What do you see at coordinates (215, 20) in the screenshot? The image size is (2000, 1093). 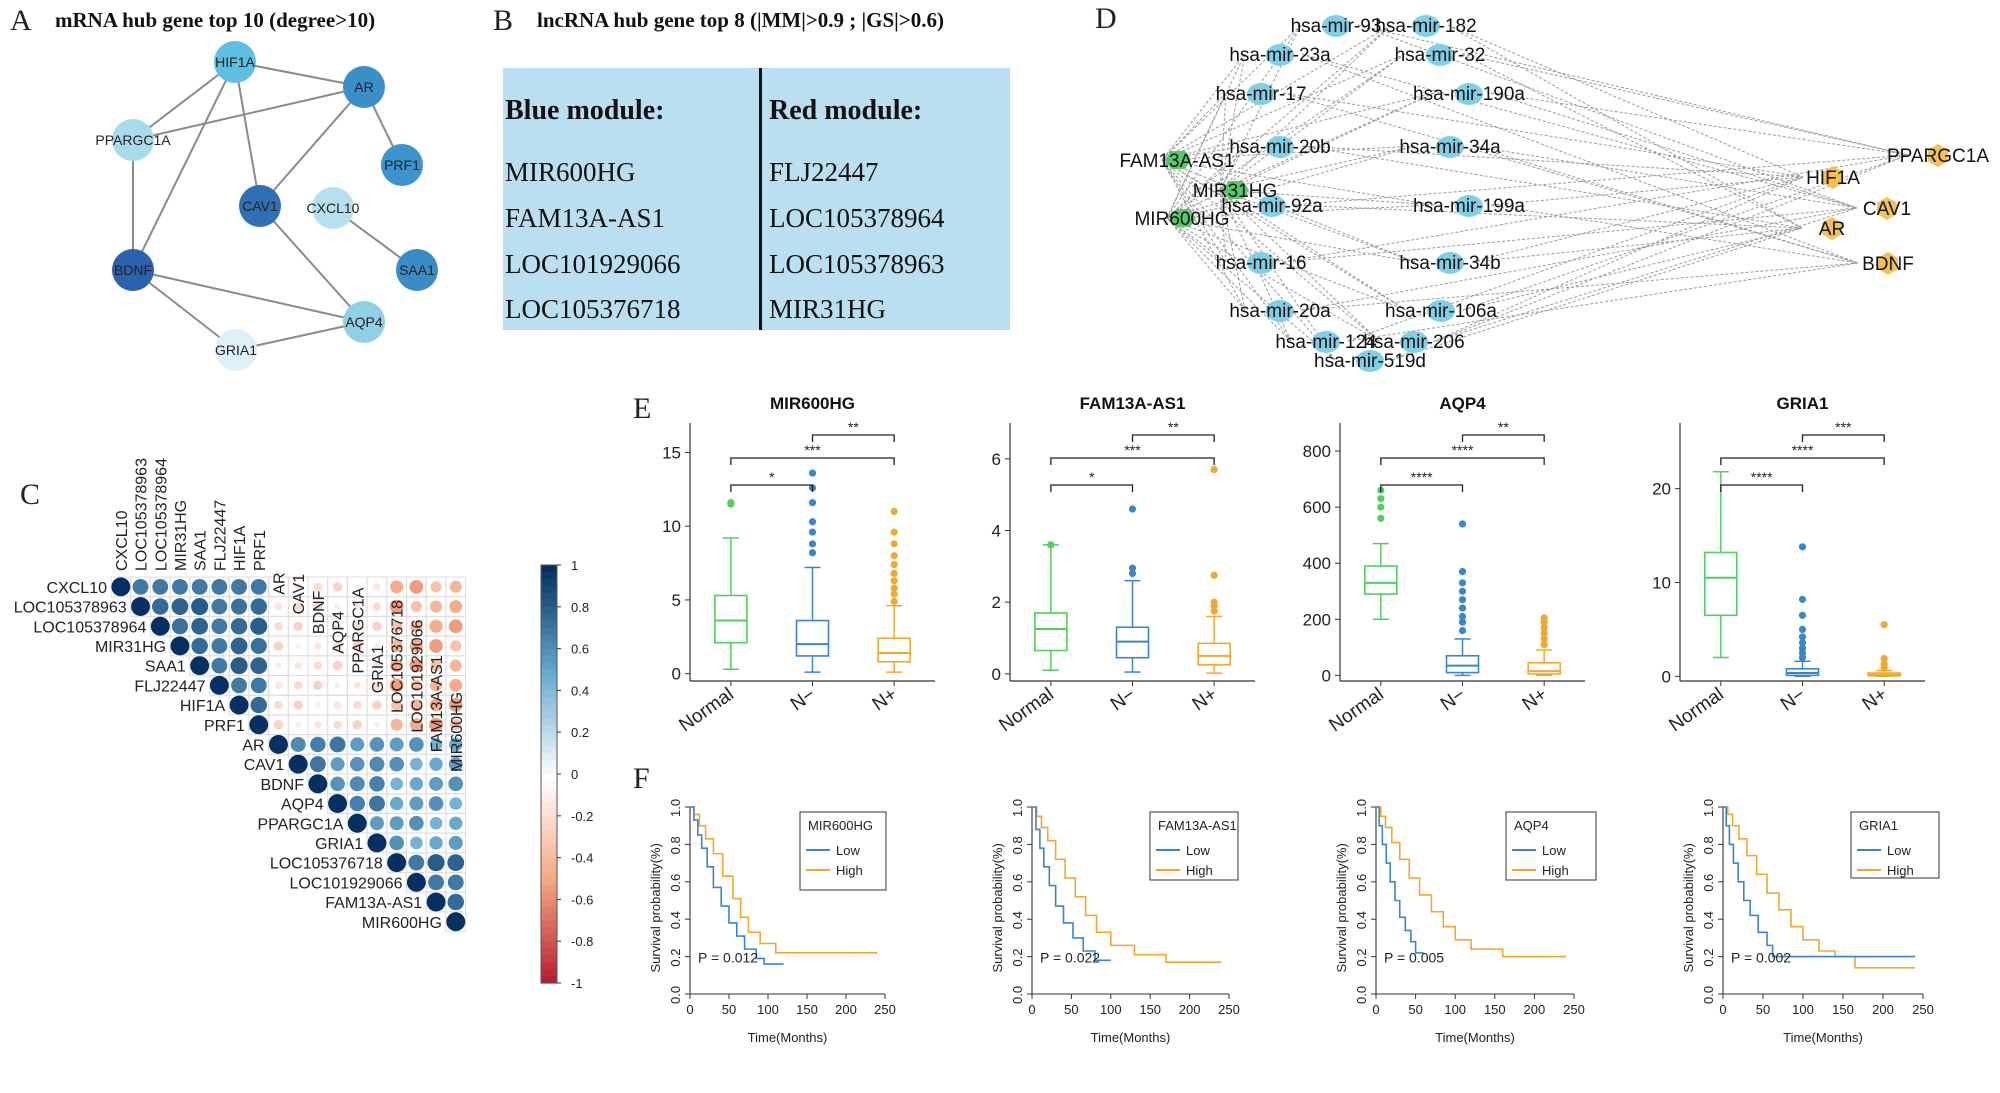 I see `panel-a-title: mRNA hub gene top 10 (degree>10)` at bounding box center [215, 20].